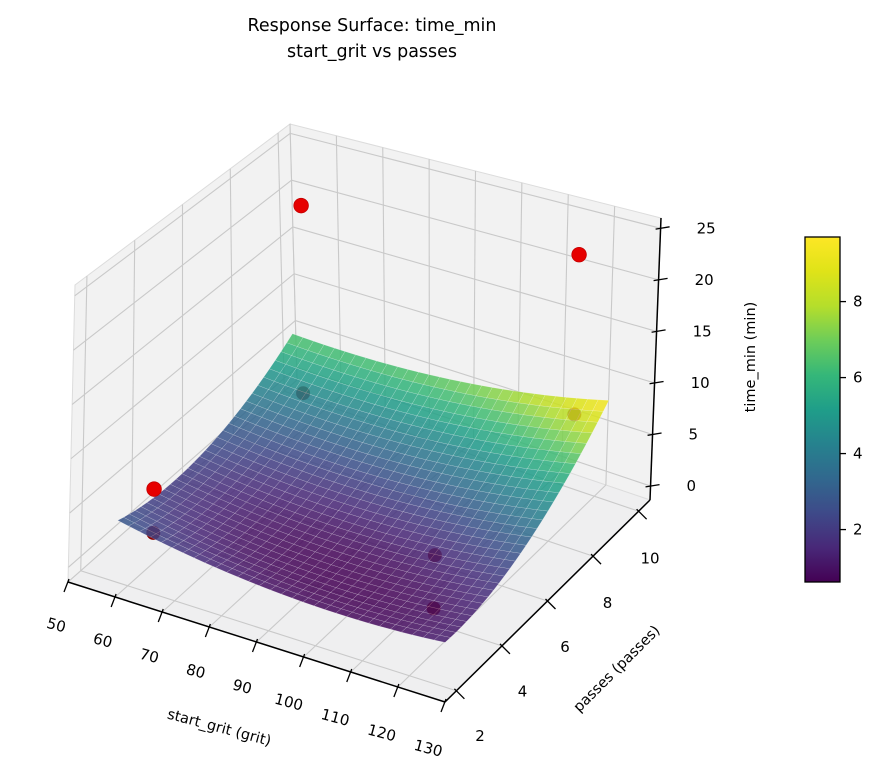  What do you see at coordinates (608, 603) in the screenshot?
I see `y-tick-label: 8` at bounding box center [608, 603].